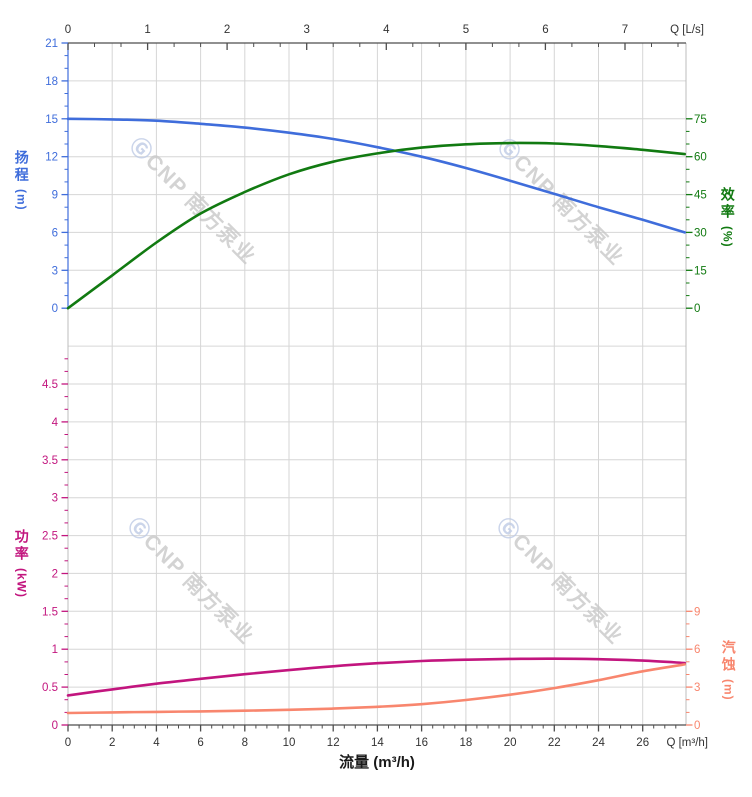  What do you see at coordinates (642, 743) in the screenshot?
I see `bottom-tick-label: 26` at bounding box center [642, 743].